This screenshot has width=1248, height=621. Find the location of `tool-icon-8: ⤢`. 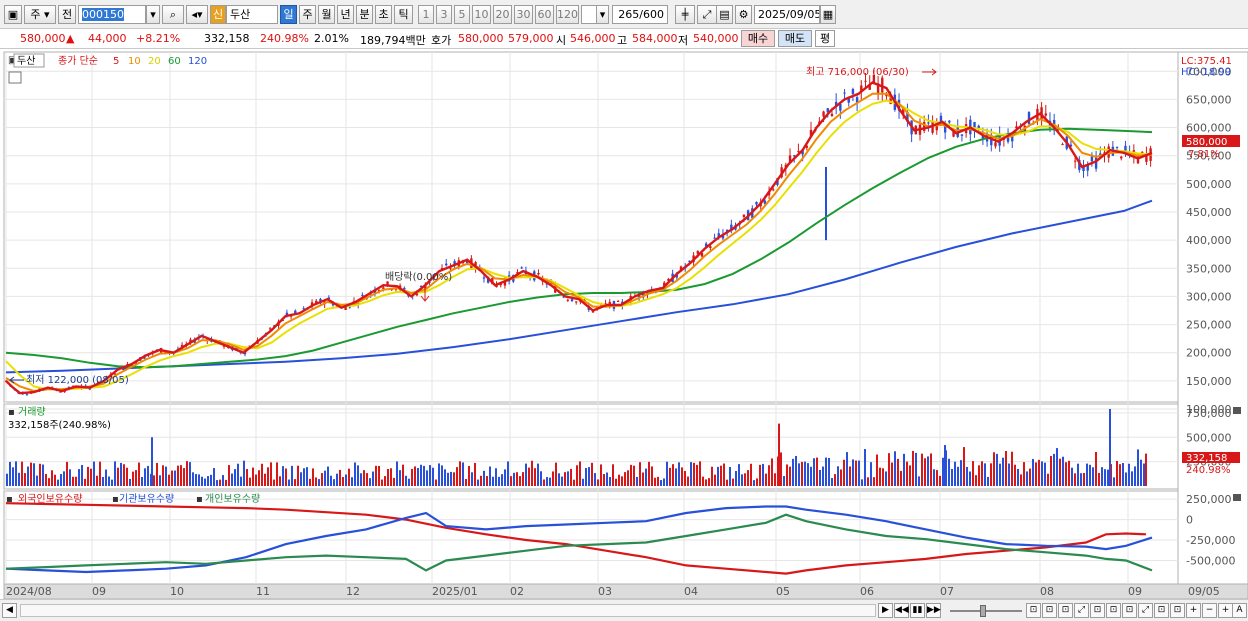

tool-icon-8: ⤢ is located at coordinates (1145, 610).